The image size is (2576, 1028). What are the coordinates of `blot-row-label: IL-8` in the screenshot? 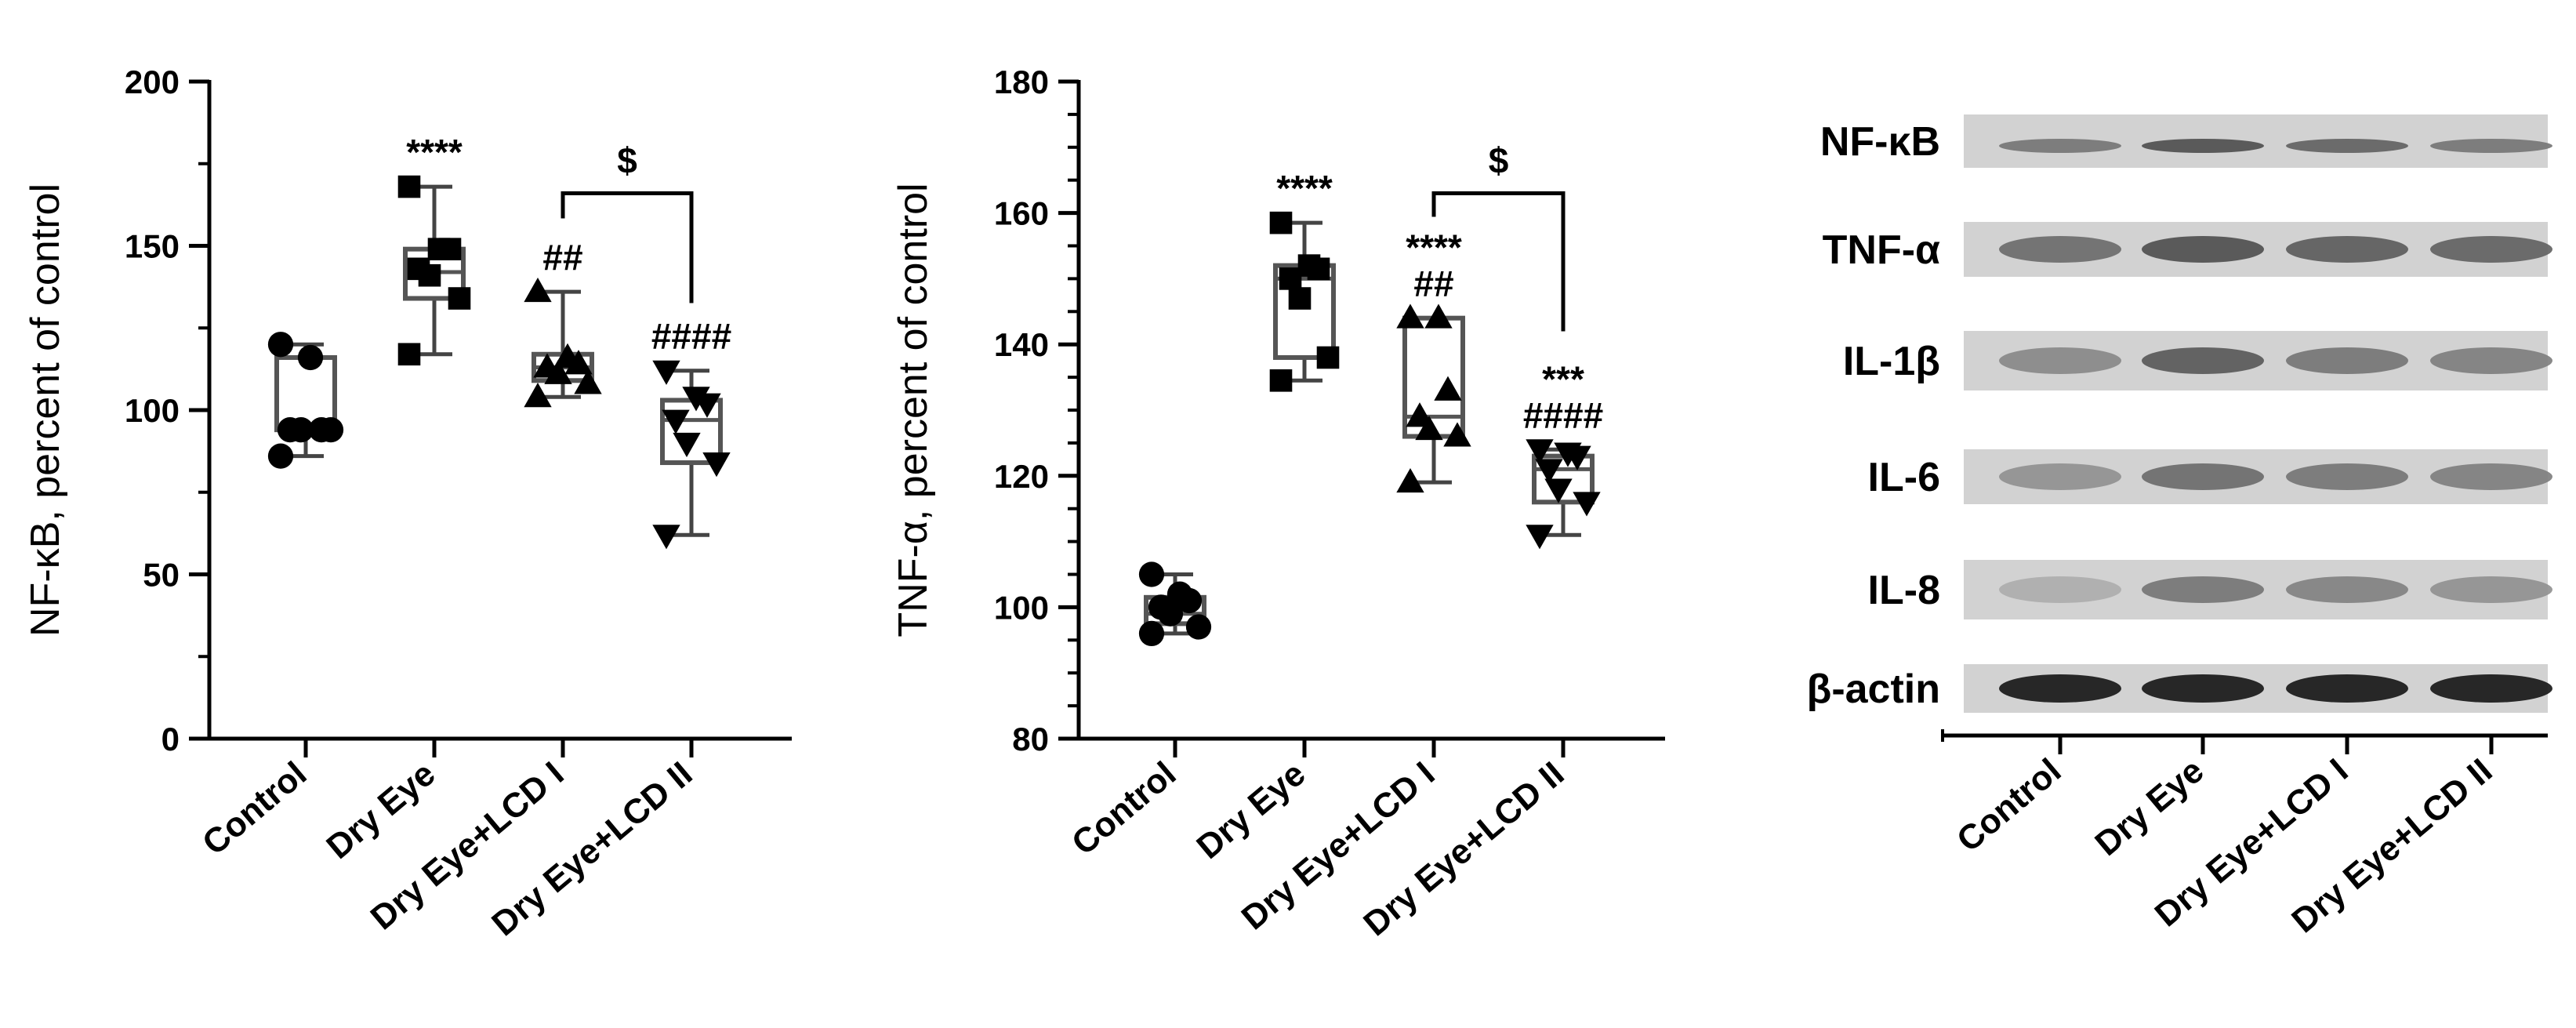 It's located at (1904, 590).